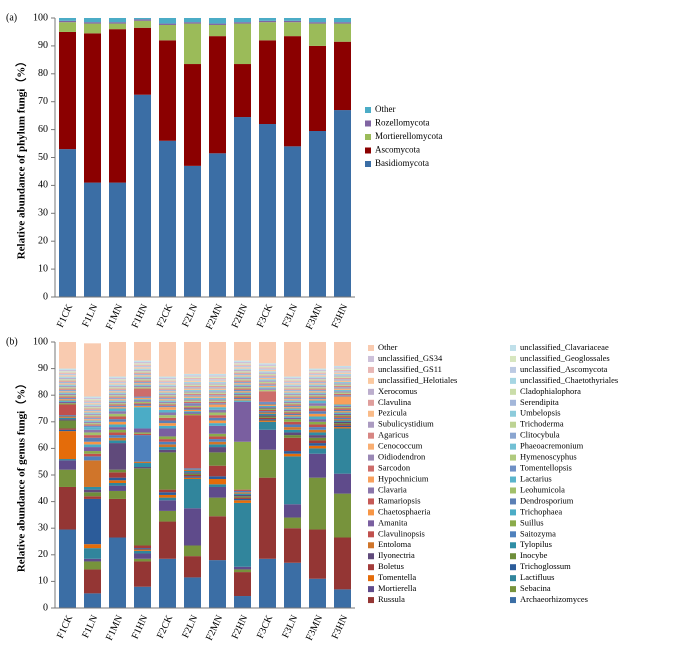 The image size is (685, 662). What do you see at coordinates (554, 599) in the screenshot?
I see `legend-label: Archaeorhizomyces` at bounding box center [554, 599].